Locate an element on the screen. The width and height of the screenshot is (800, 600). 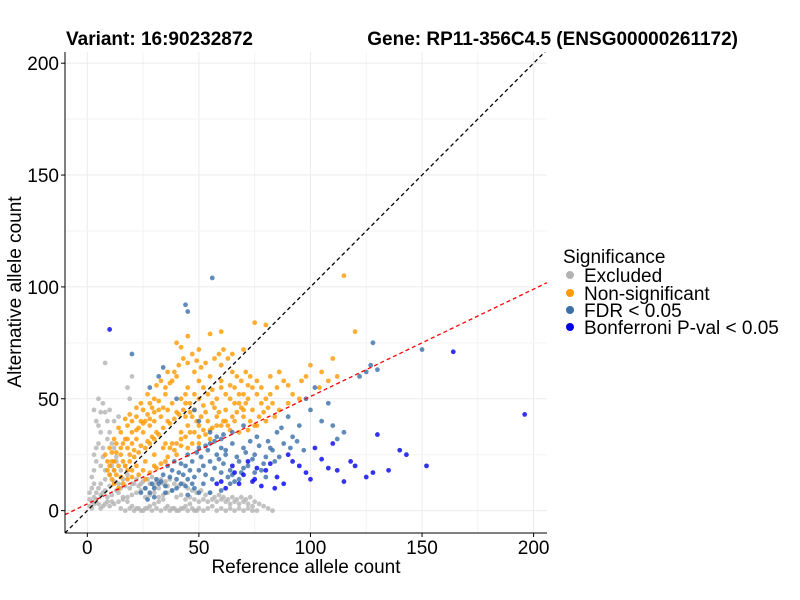
legend-label-excluded: Excluded is located at coordinates (623, 276).